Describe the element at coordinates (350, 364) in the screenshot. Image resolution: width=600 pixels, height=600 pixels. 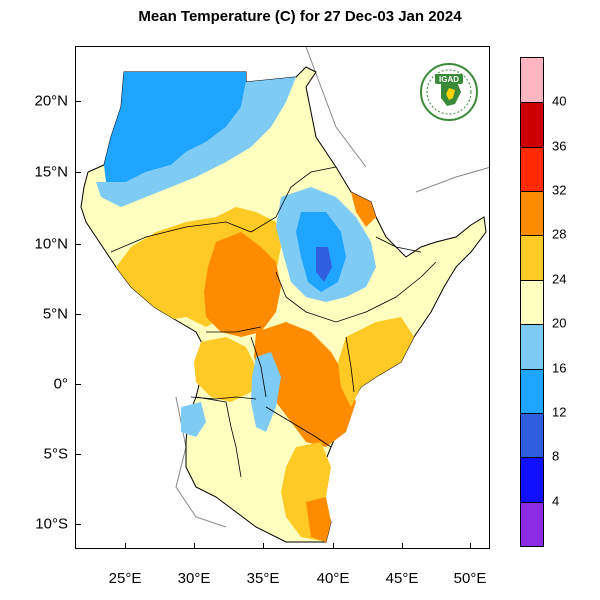
I see `border-kenya-somalia` at that location.